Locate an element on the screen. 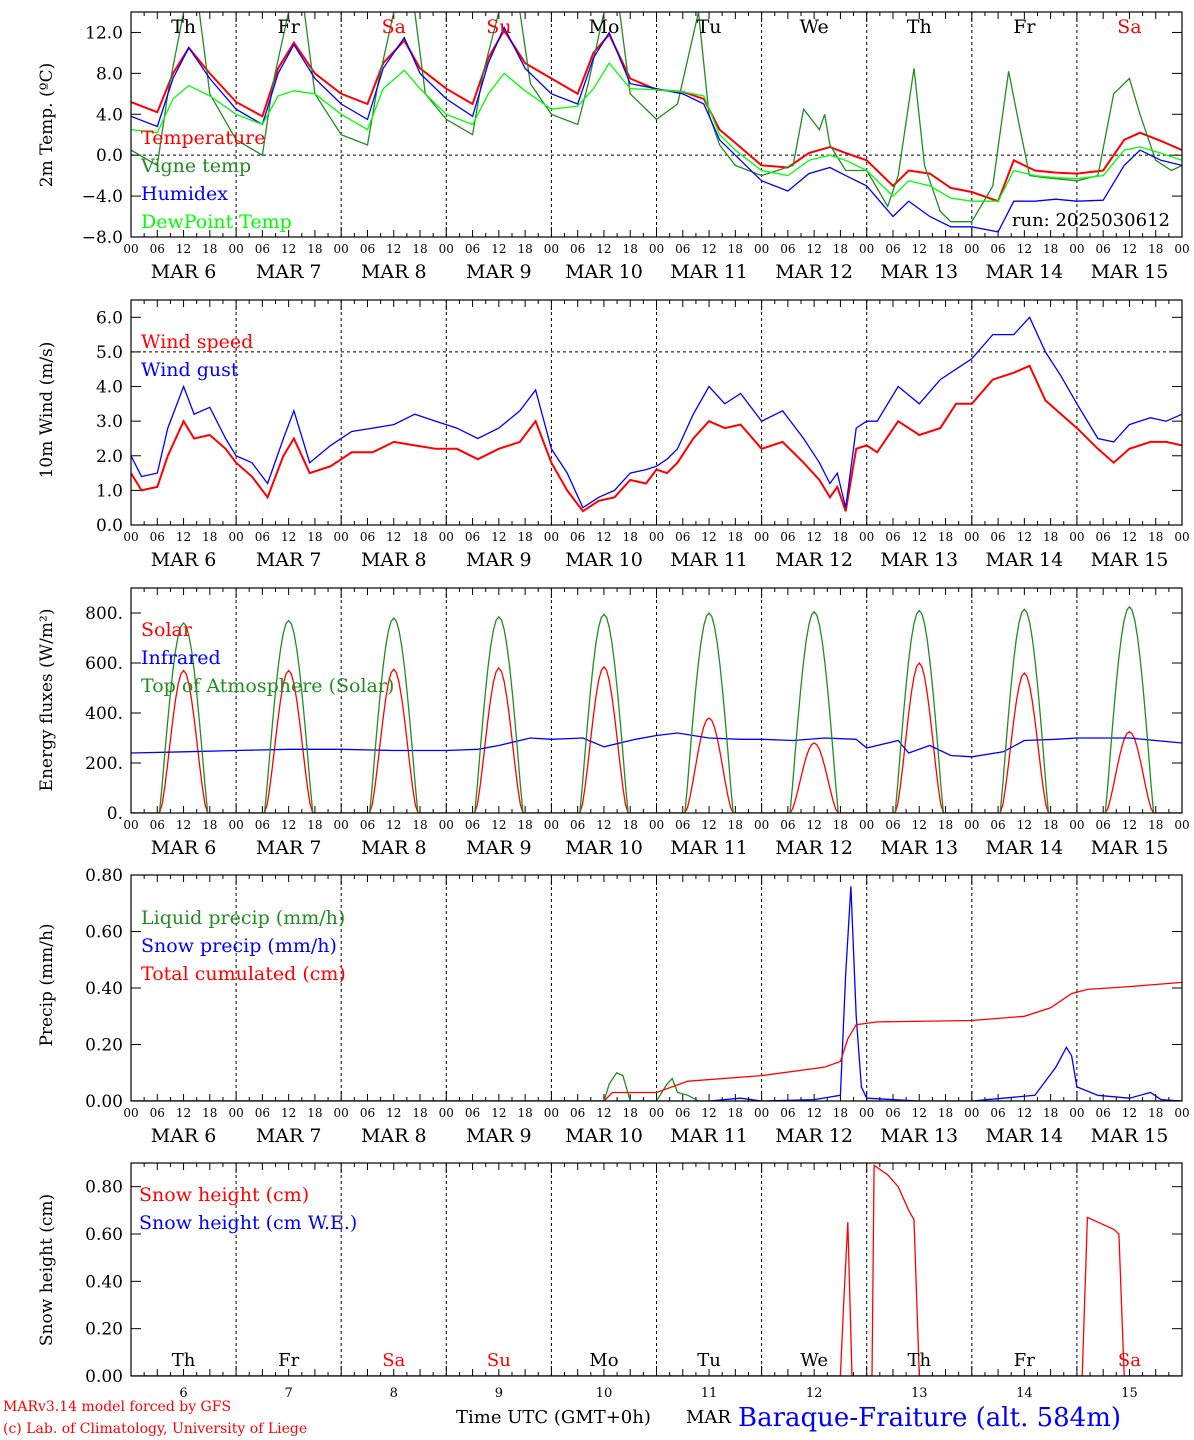 This screenshot has height=1440, width=1194. wind-frame is located at coordinates (656, 412).